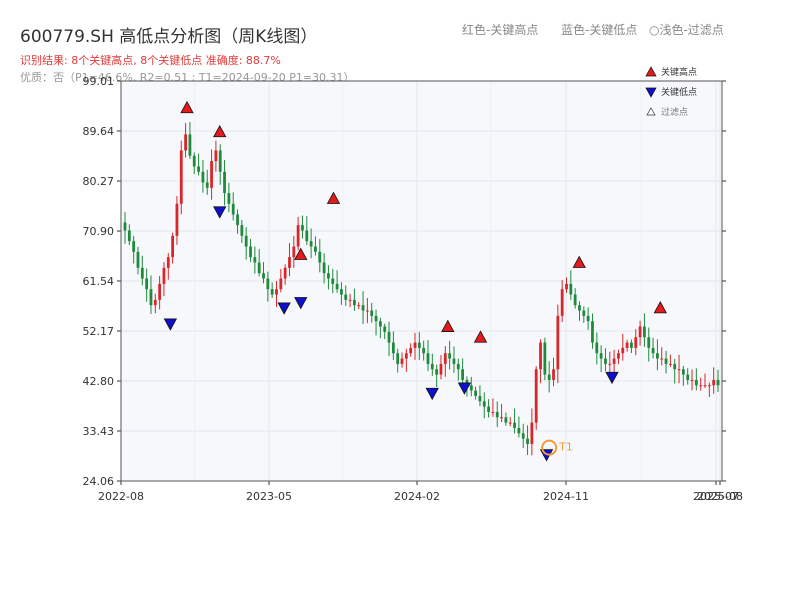 The image size is (800, 600). I want to click on y-tick-label: 61.54, so click(99, 281).